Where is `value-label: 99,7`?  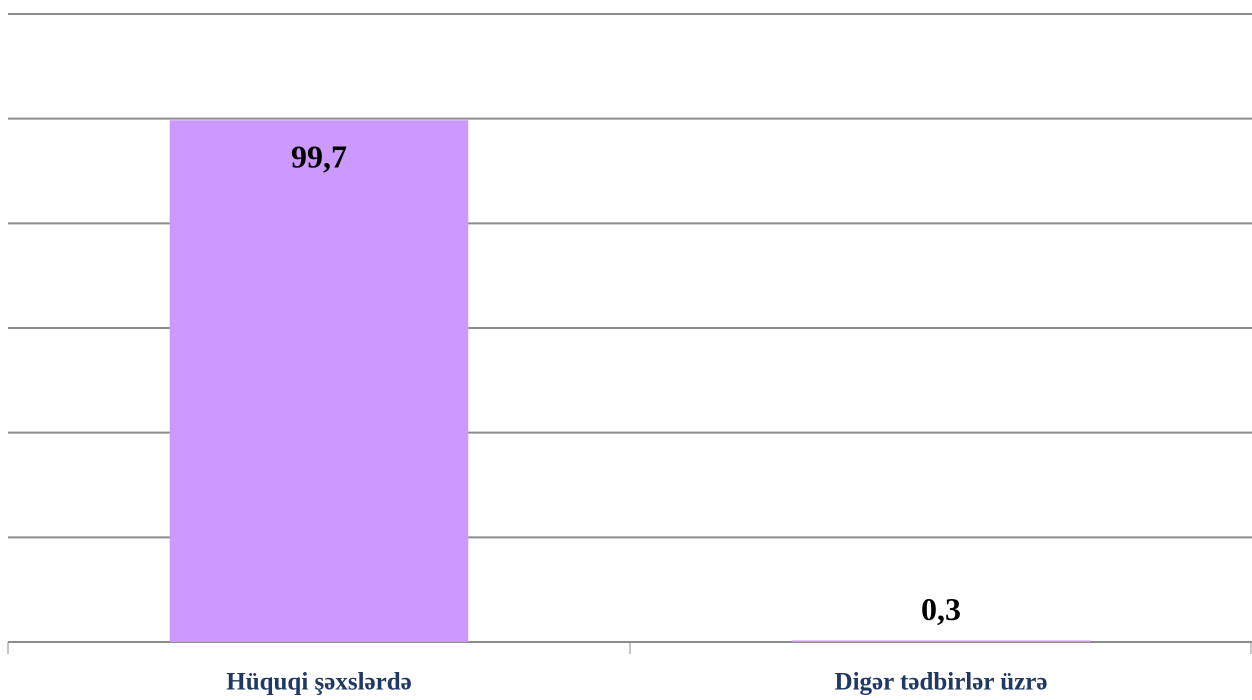 value-label: 99,7 is located at coordinates (319, 157).